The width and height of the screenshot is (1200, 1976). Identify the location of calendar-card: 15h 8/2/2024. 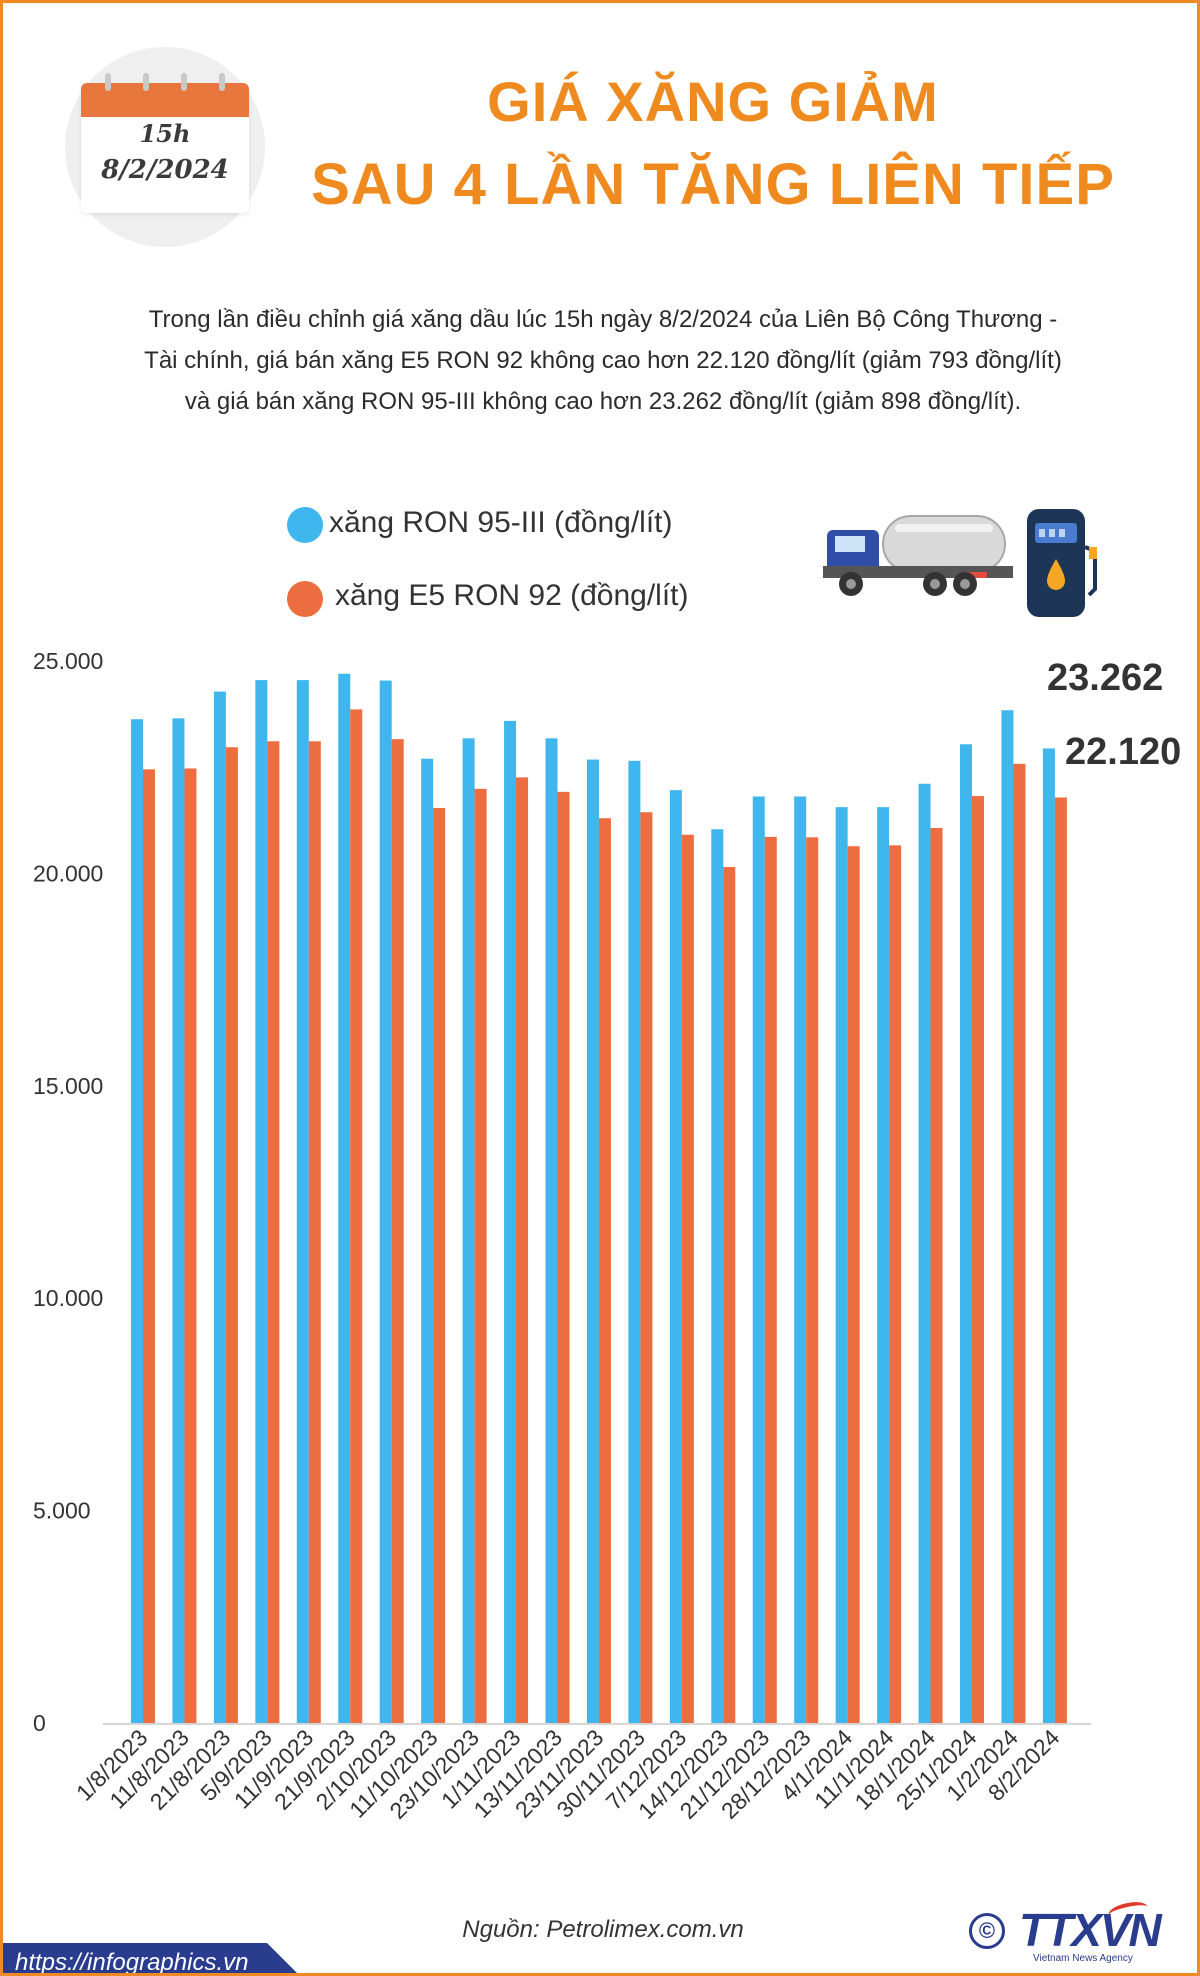
(165, 143).